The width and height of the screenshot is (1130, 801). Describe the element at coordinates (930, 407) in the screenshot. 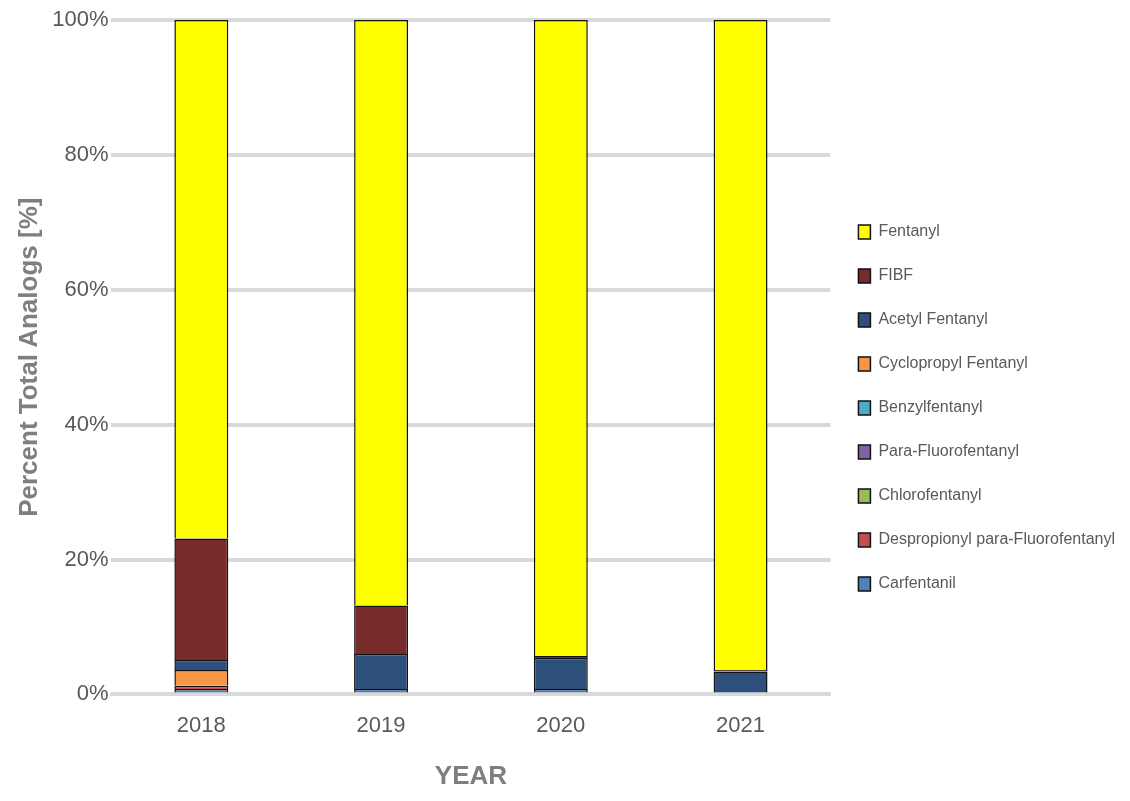

I see `legend-label: Benzylfentanyl` at that location.